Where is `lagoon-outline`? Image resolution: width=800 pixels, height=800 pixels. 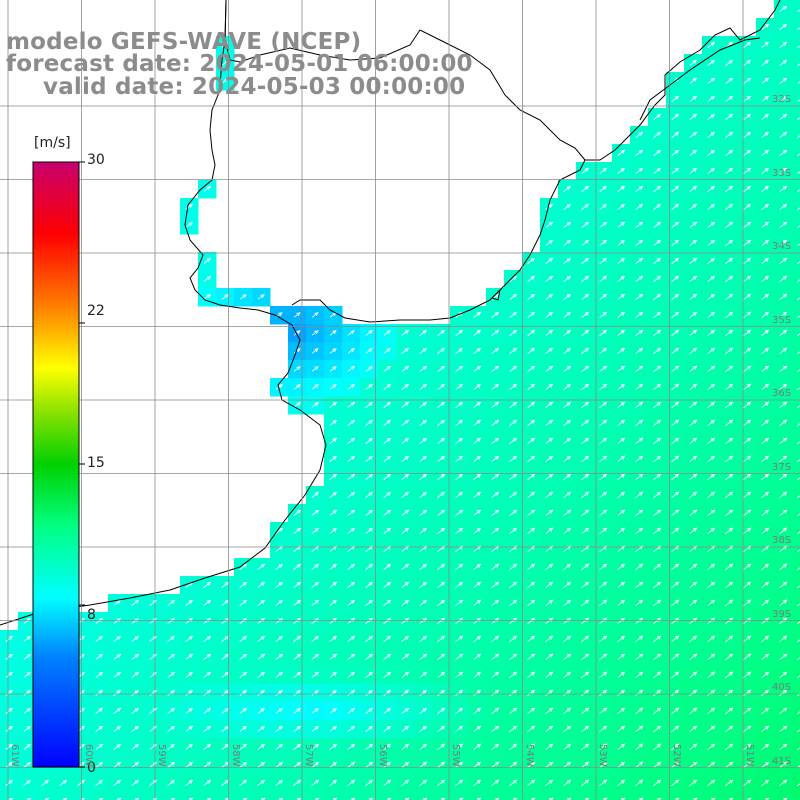 lagoon-outline is located at coordinates (700, 79).